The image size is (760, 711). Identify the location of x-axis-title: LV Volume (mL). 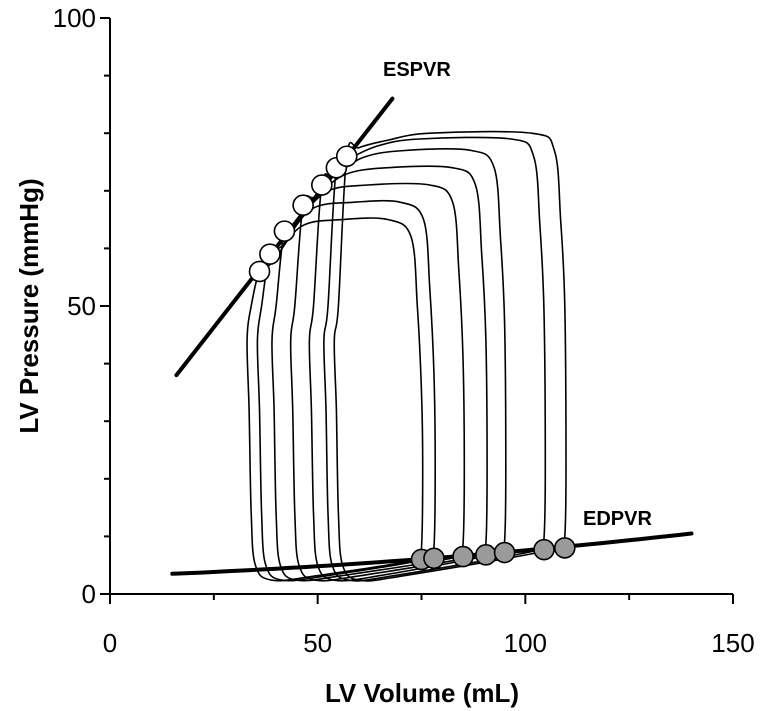
(422, 693).